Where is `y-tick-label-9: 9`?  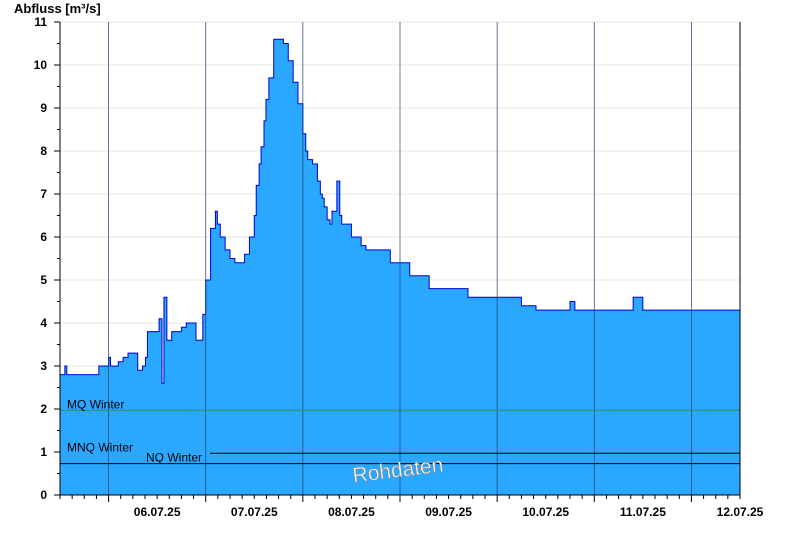 y-tick-label-9: 9 is located at coordinates (43, 108).